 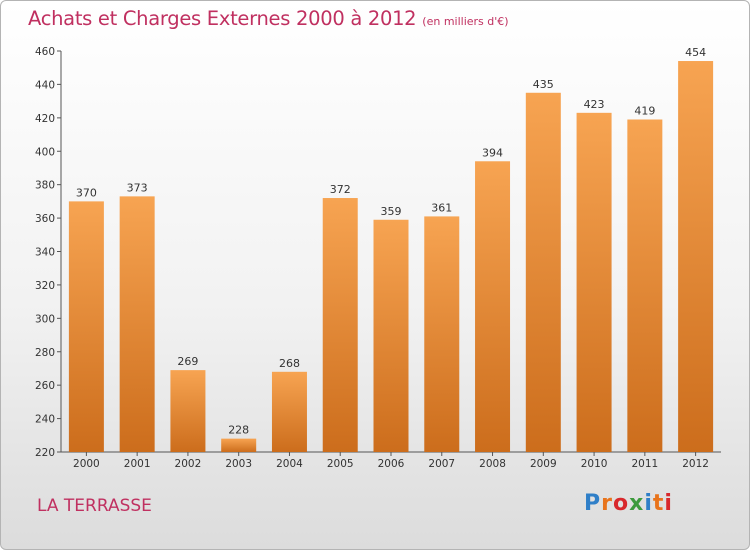 I want to click on logo-letter: x, so click(x=637, y=503).